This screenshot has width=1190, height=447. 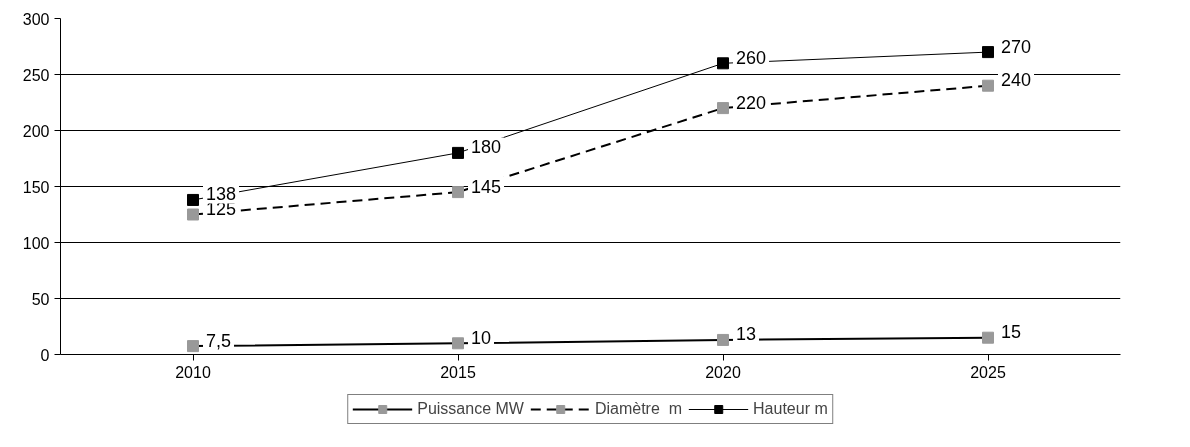 What do you see at coordinates (1016, 80) in the screenshot?
I see `data-label: 240` at bounding box center [1016, 80].